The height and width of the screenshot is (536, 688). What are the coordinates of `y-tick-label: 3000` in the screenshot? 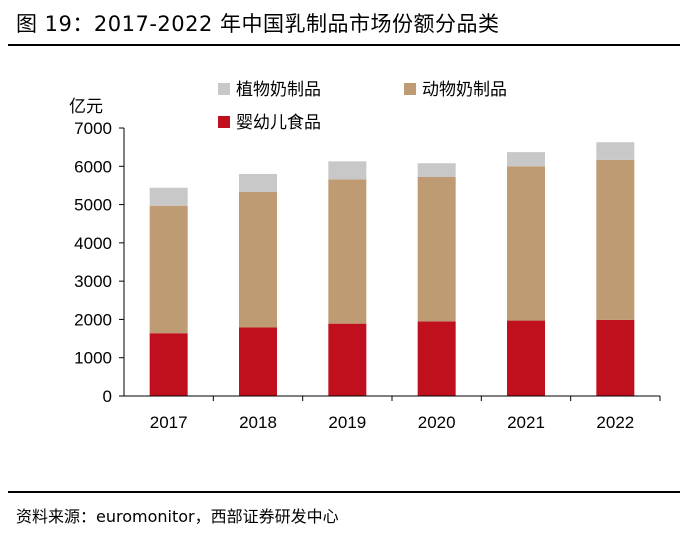 It's located at (93, 281).